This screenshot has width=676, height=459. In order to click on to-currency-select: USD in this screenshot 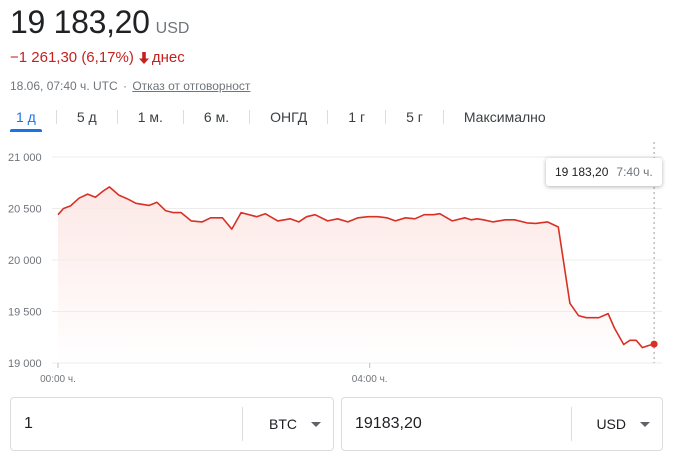, I will do `click(617, 424)`.